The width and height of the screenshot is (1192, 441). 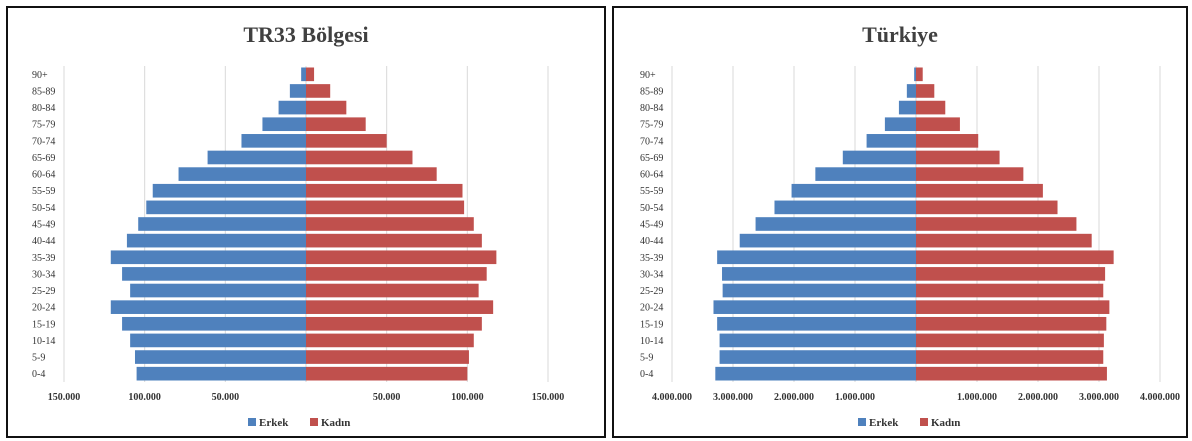 I want to click on category-label: 35-39, so click(x=651, y=258).